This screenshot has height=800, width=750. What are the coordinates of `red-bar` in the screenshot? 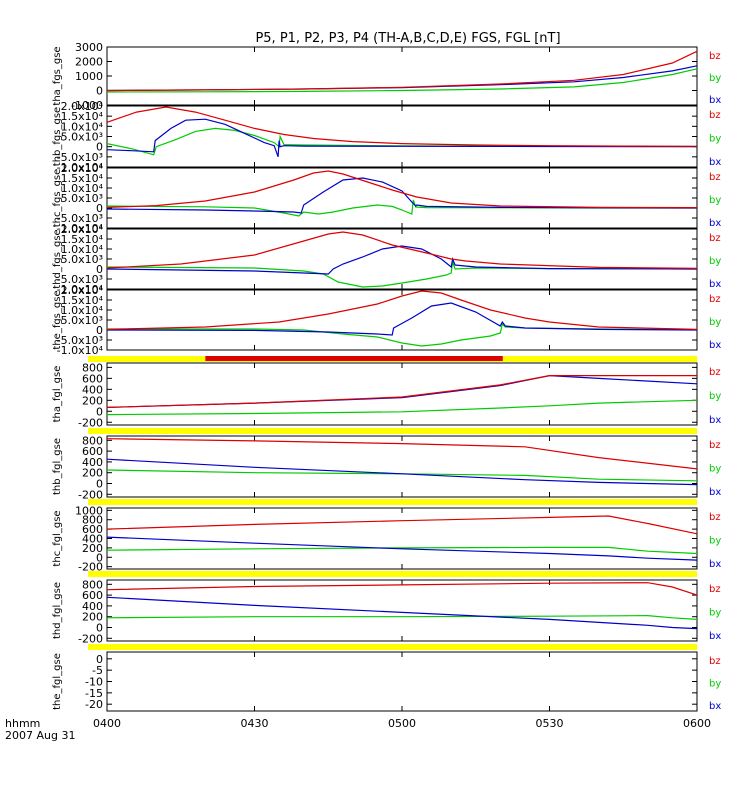 It's located at (354, 358).